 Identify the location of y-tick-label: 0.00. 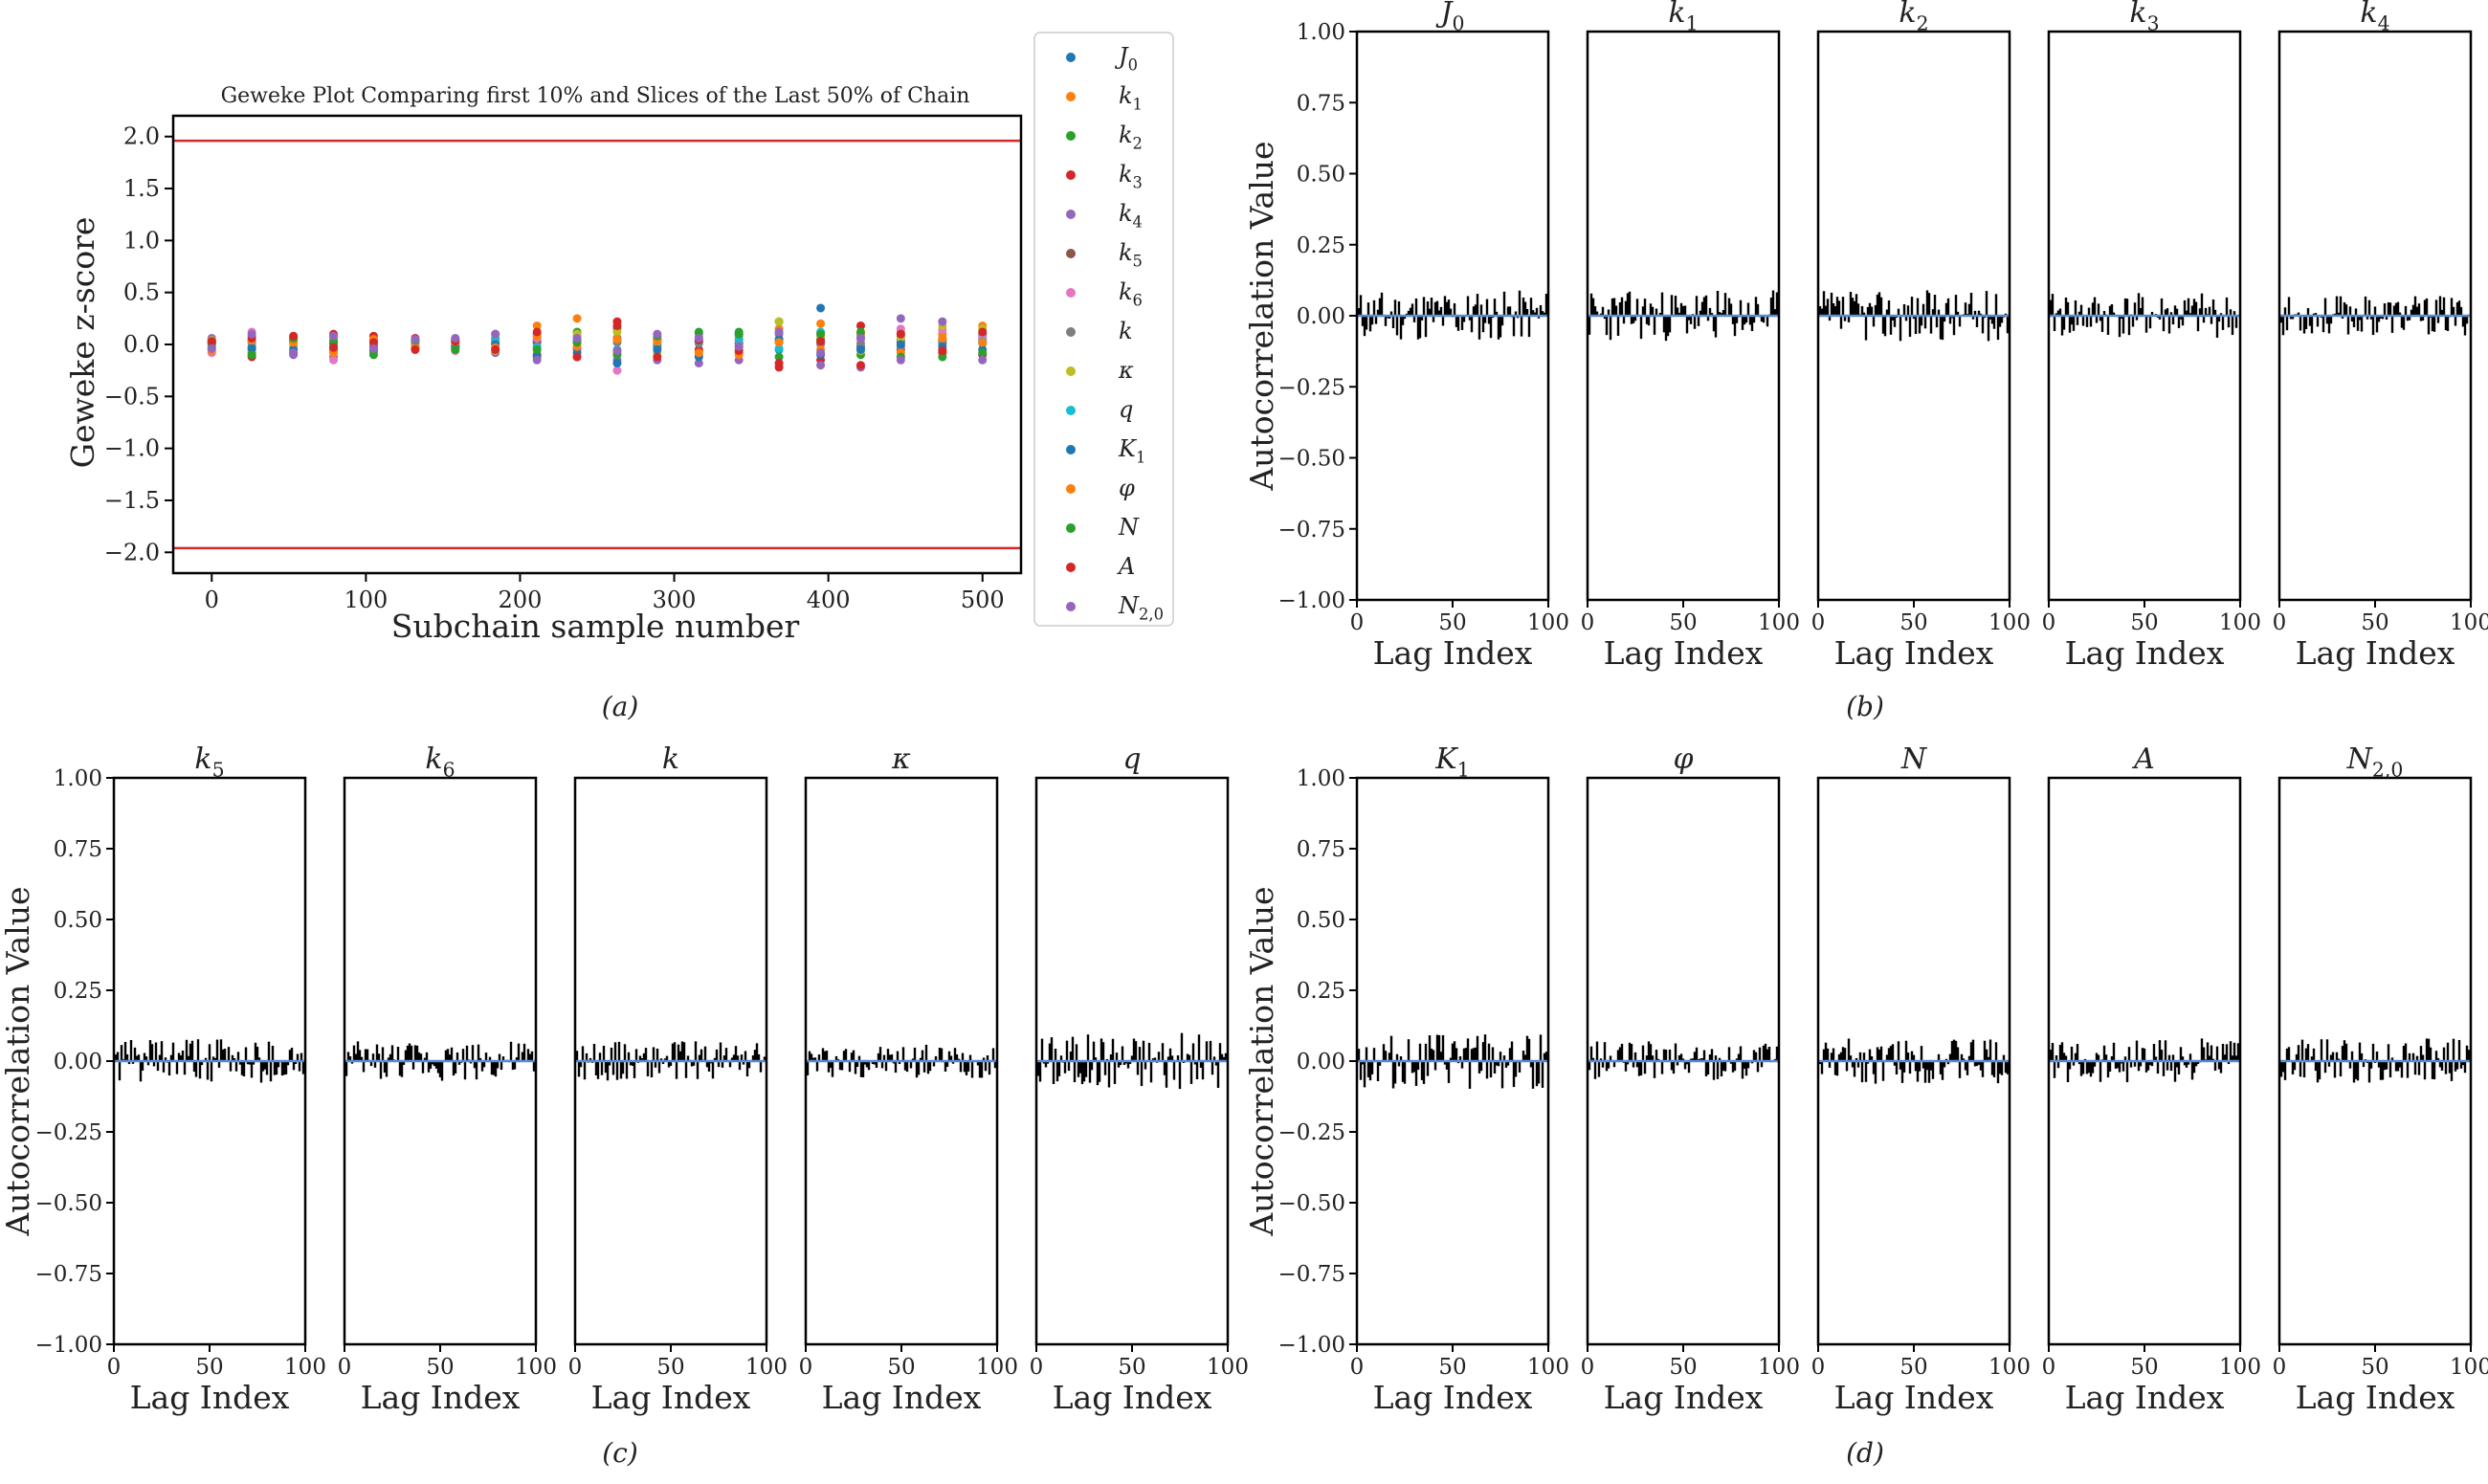
(78, 1062).